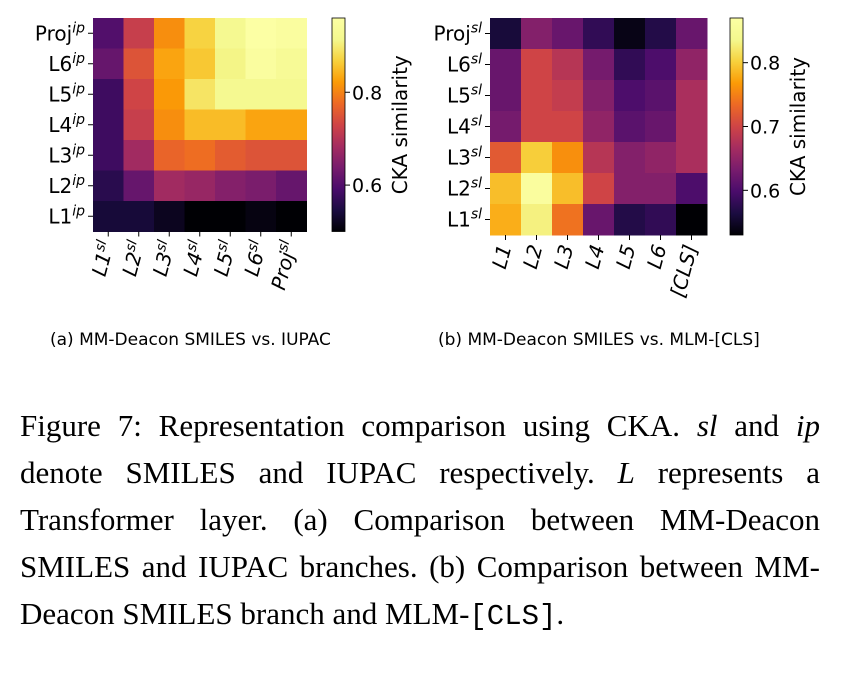  I want to click on x-tick-label: L2, so click(532, 256).